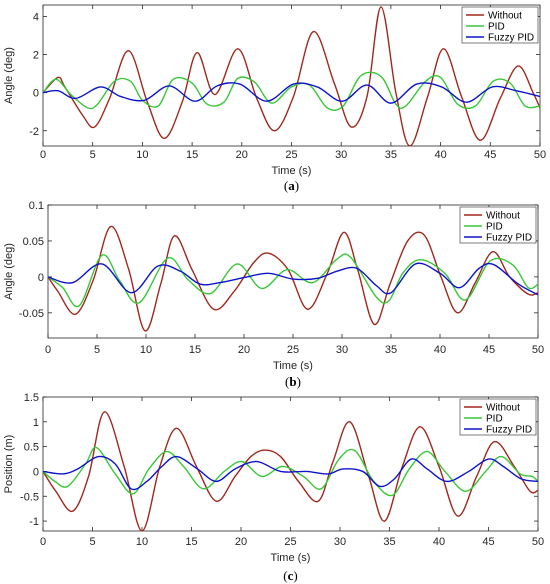 This screenshot has width=550, height=584. Describe the element at coordinates (29, 497) in the screenshot. I see `y-tick-label: -0.5` at that location.